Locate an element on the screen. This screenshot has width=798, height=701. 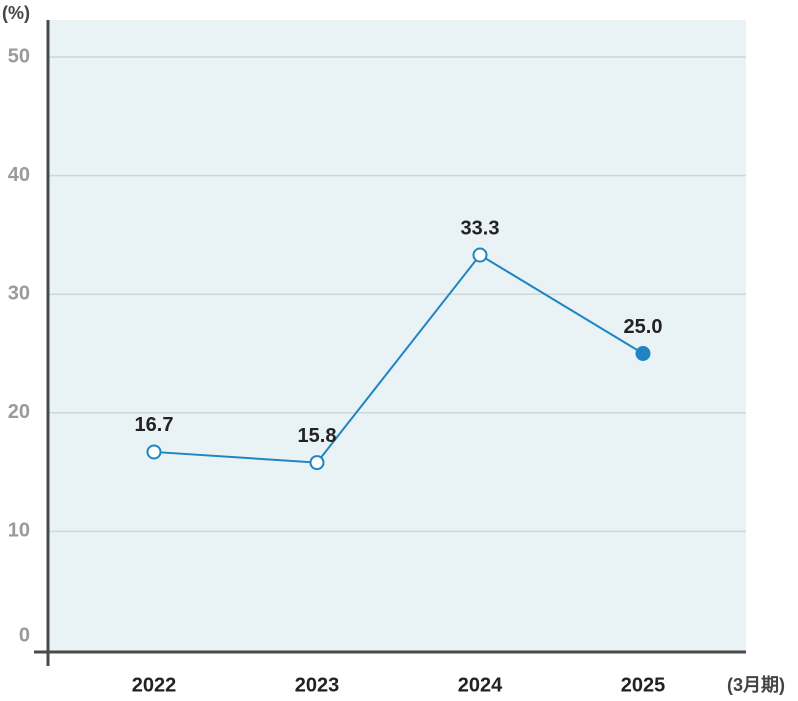
value-label: 33.3 is located at coordinates (480, 228).